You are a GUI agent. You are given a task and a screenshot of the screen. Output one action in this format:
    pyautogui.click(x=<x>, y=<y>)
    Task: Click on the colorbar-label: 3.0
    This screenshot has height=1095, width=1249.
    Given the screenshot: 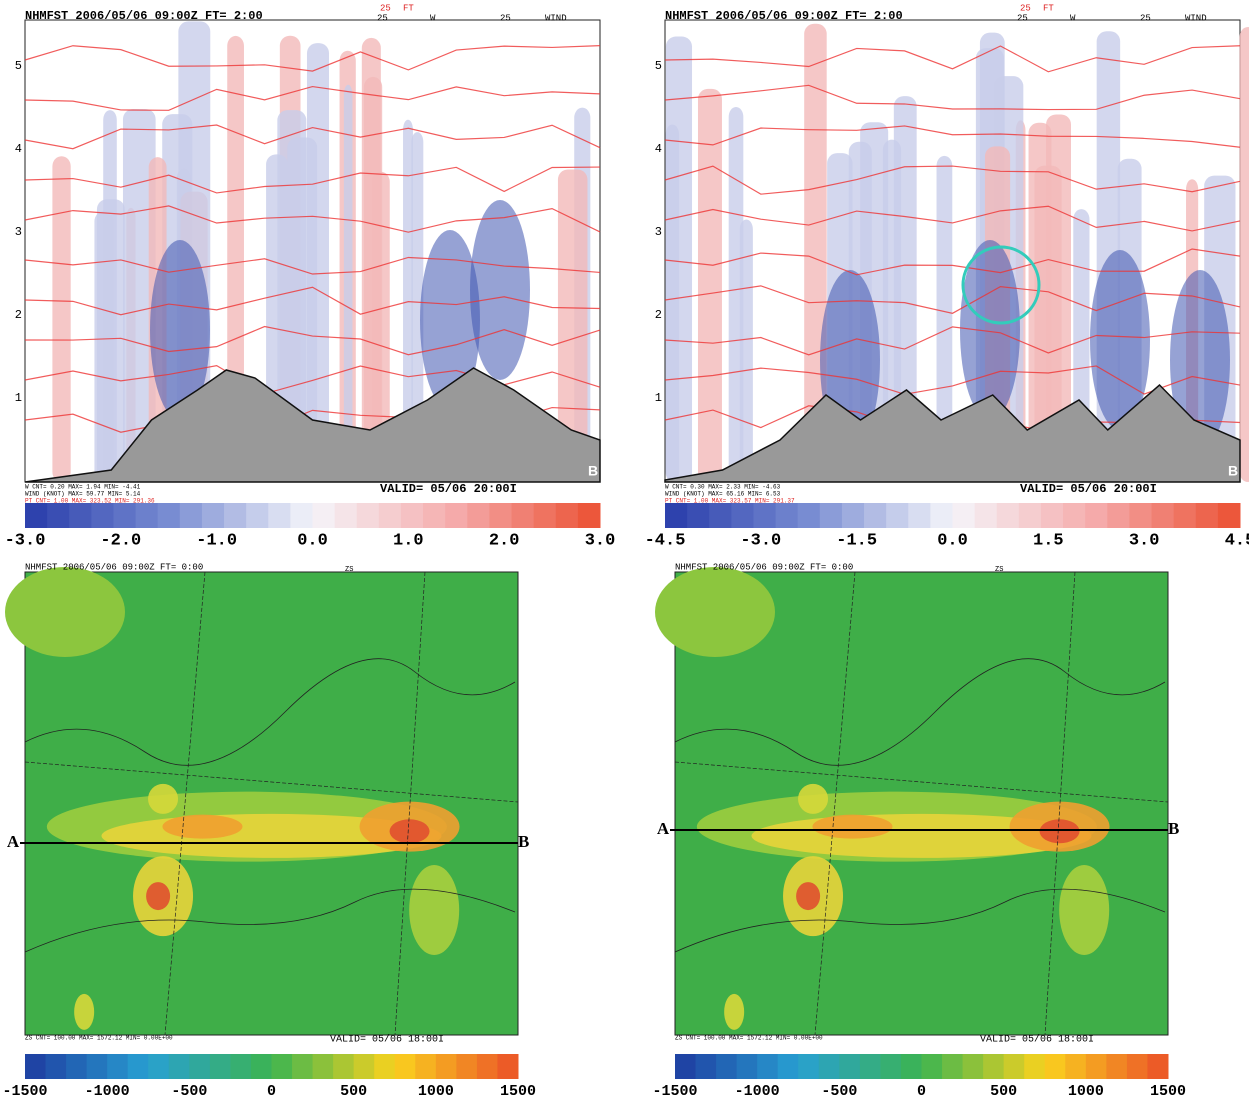 What is the action you would take?
    pyautogui.click(x=1144, y=540)
    